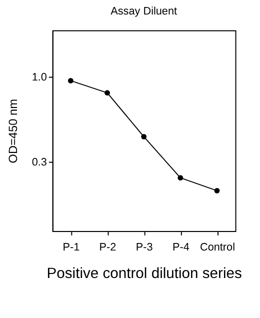  I want to click on x-tick-label: P-2, so click(107, 247).